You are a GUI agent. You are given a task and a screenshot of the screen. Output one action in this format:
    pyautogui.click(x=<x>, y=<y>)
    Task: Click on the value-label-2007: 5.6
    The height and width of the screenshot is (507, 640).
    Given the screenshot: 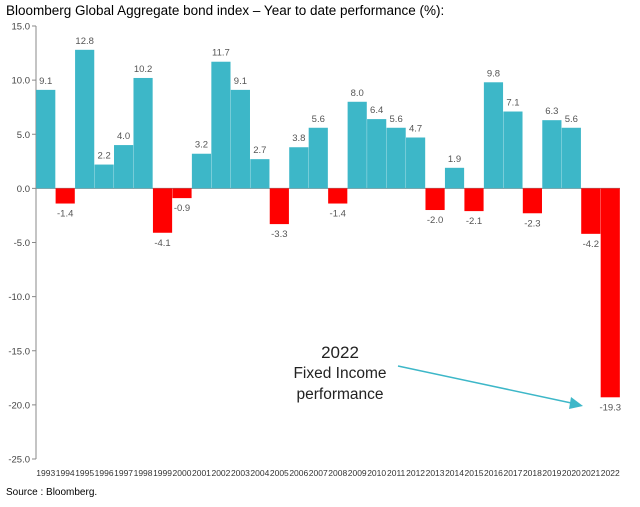 What is the action you would take?
    pyautogui.click(x=318, y=119)
    